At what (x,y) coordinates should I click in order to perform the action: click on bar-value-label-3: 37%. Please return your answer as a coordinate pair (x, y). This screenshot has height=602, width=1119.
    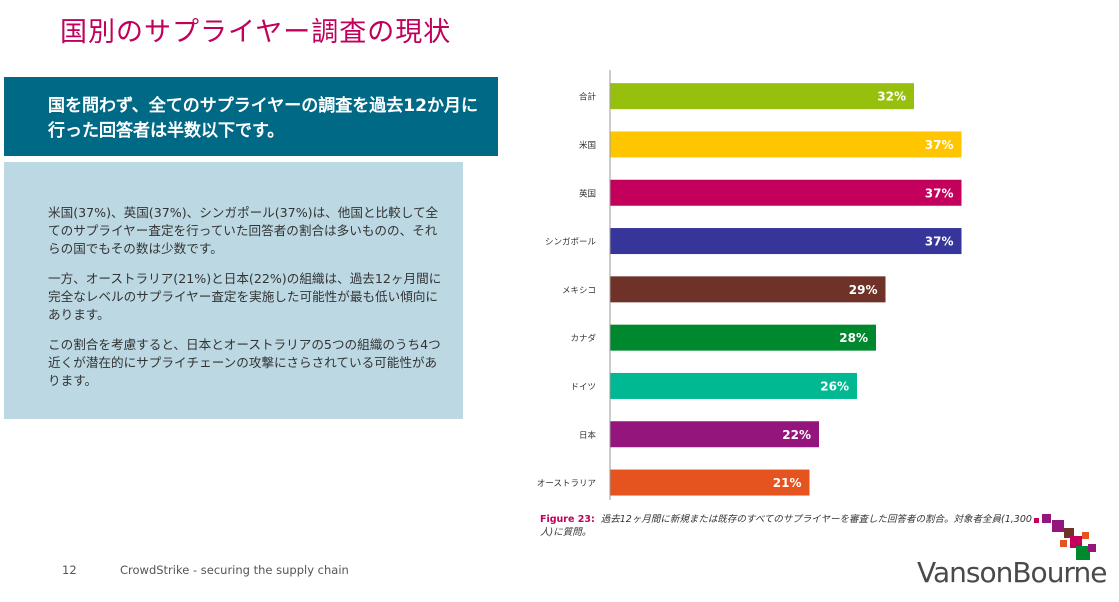
    Looking at the image, I should click on (939, 242).